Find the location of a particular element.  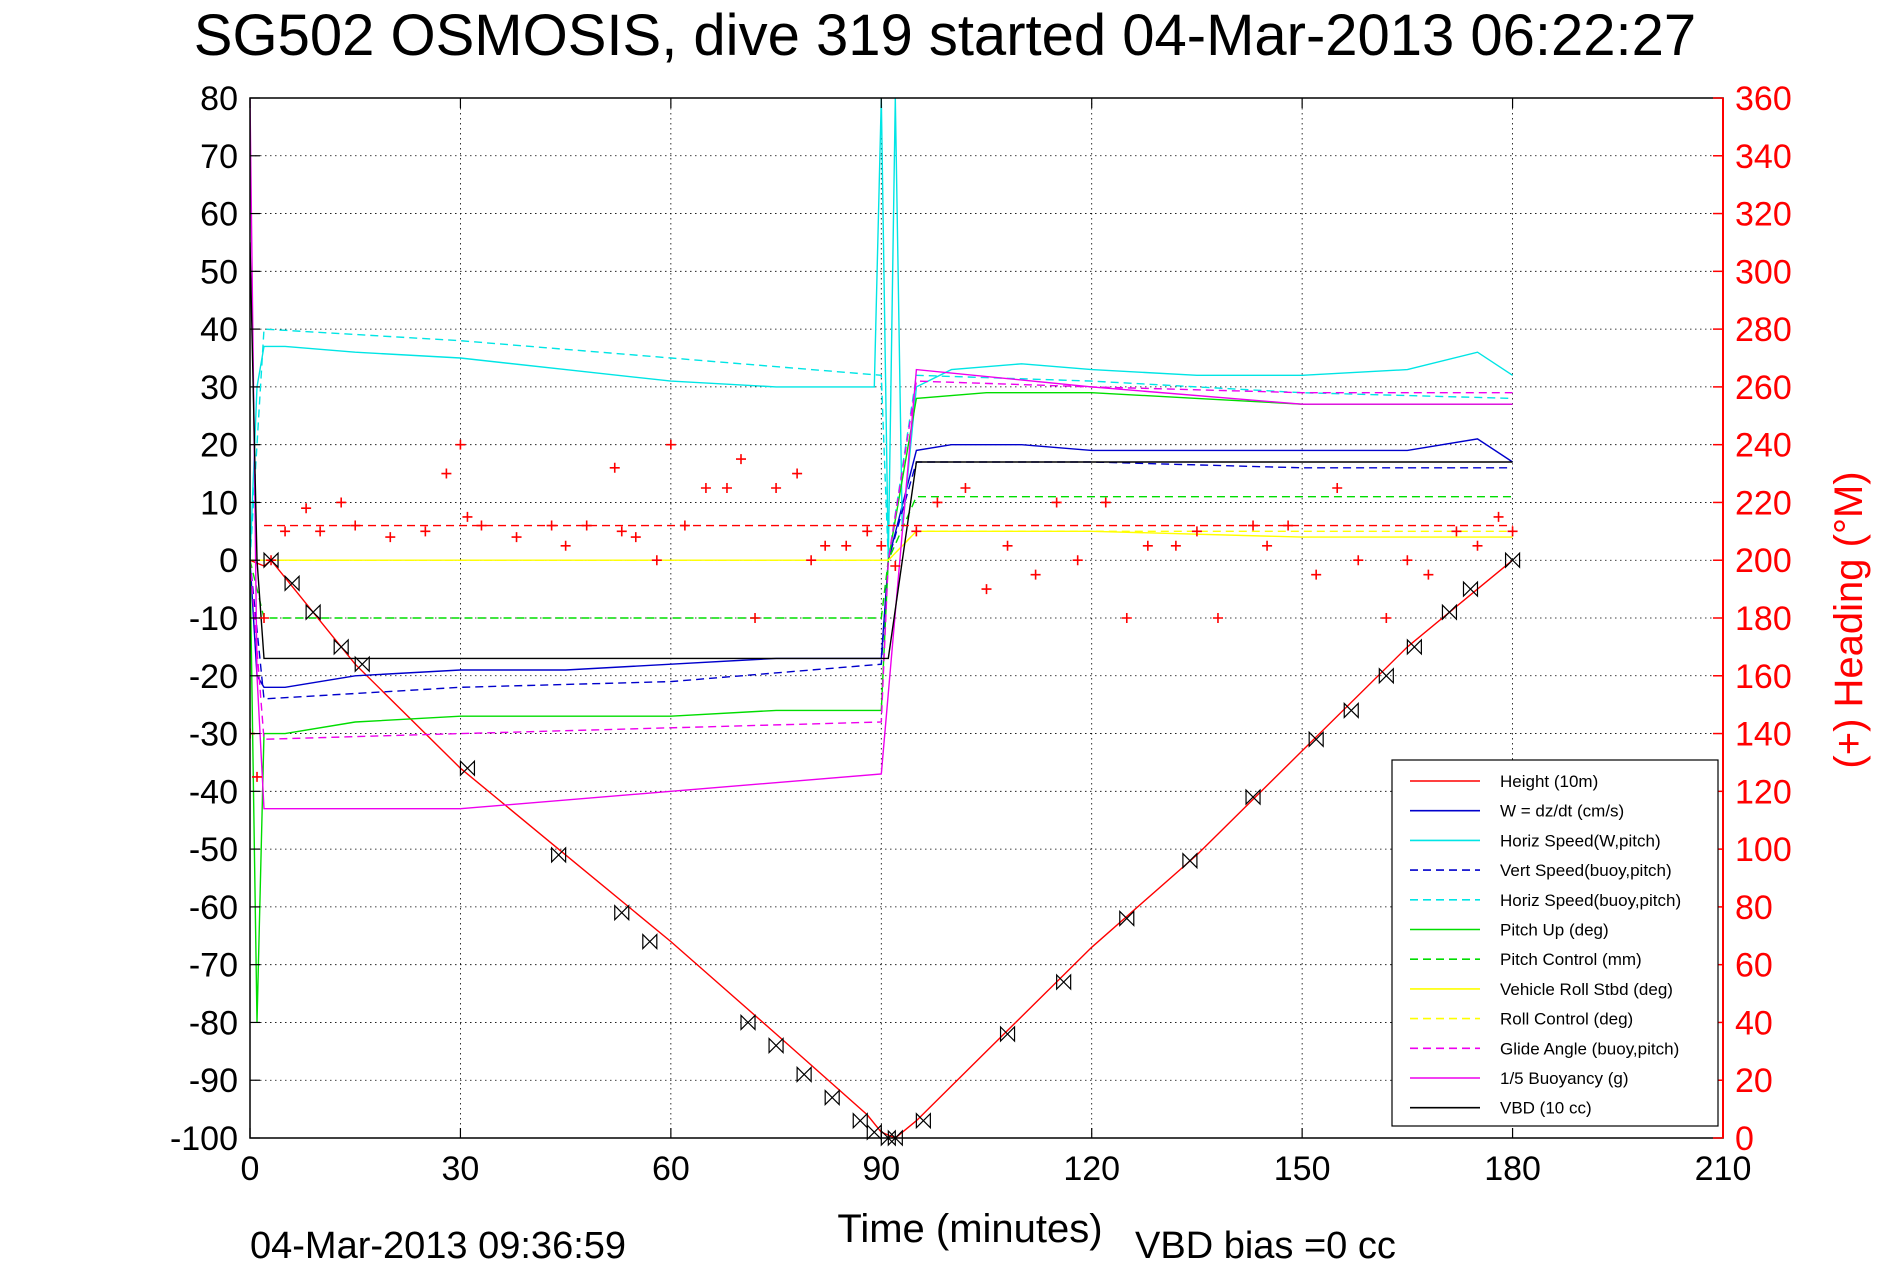

y-tick-label: -60 is located at coordinates (213, 908).